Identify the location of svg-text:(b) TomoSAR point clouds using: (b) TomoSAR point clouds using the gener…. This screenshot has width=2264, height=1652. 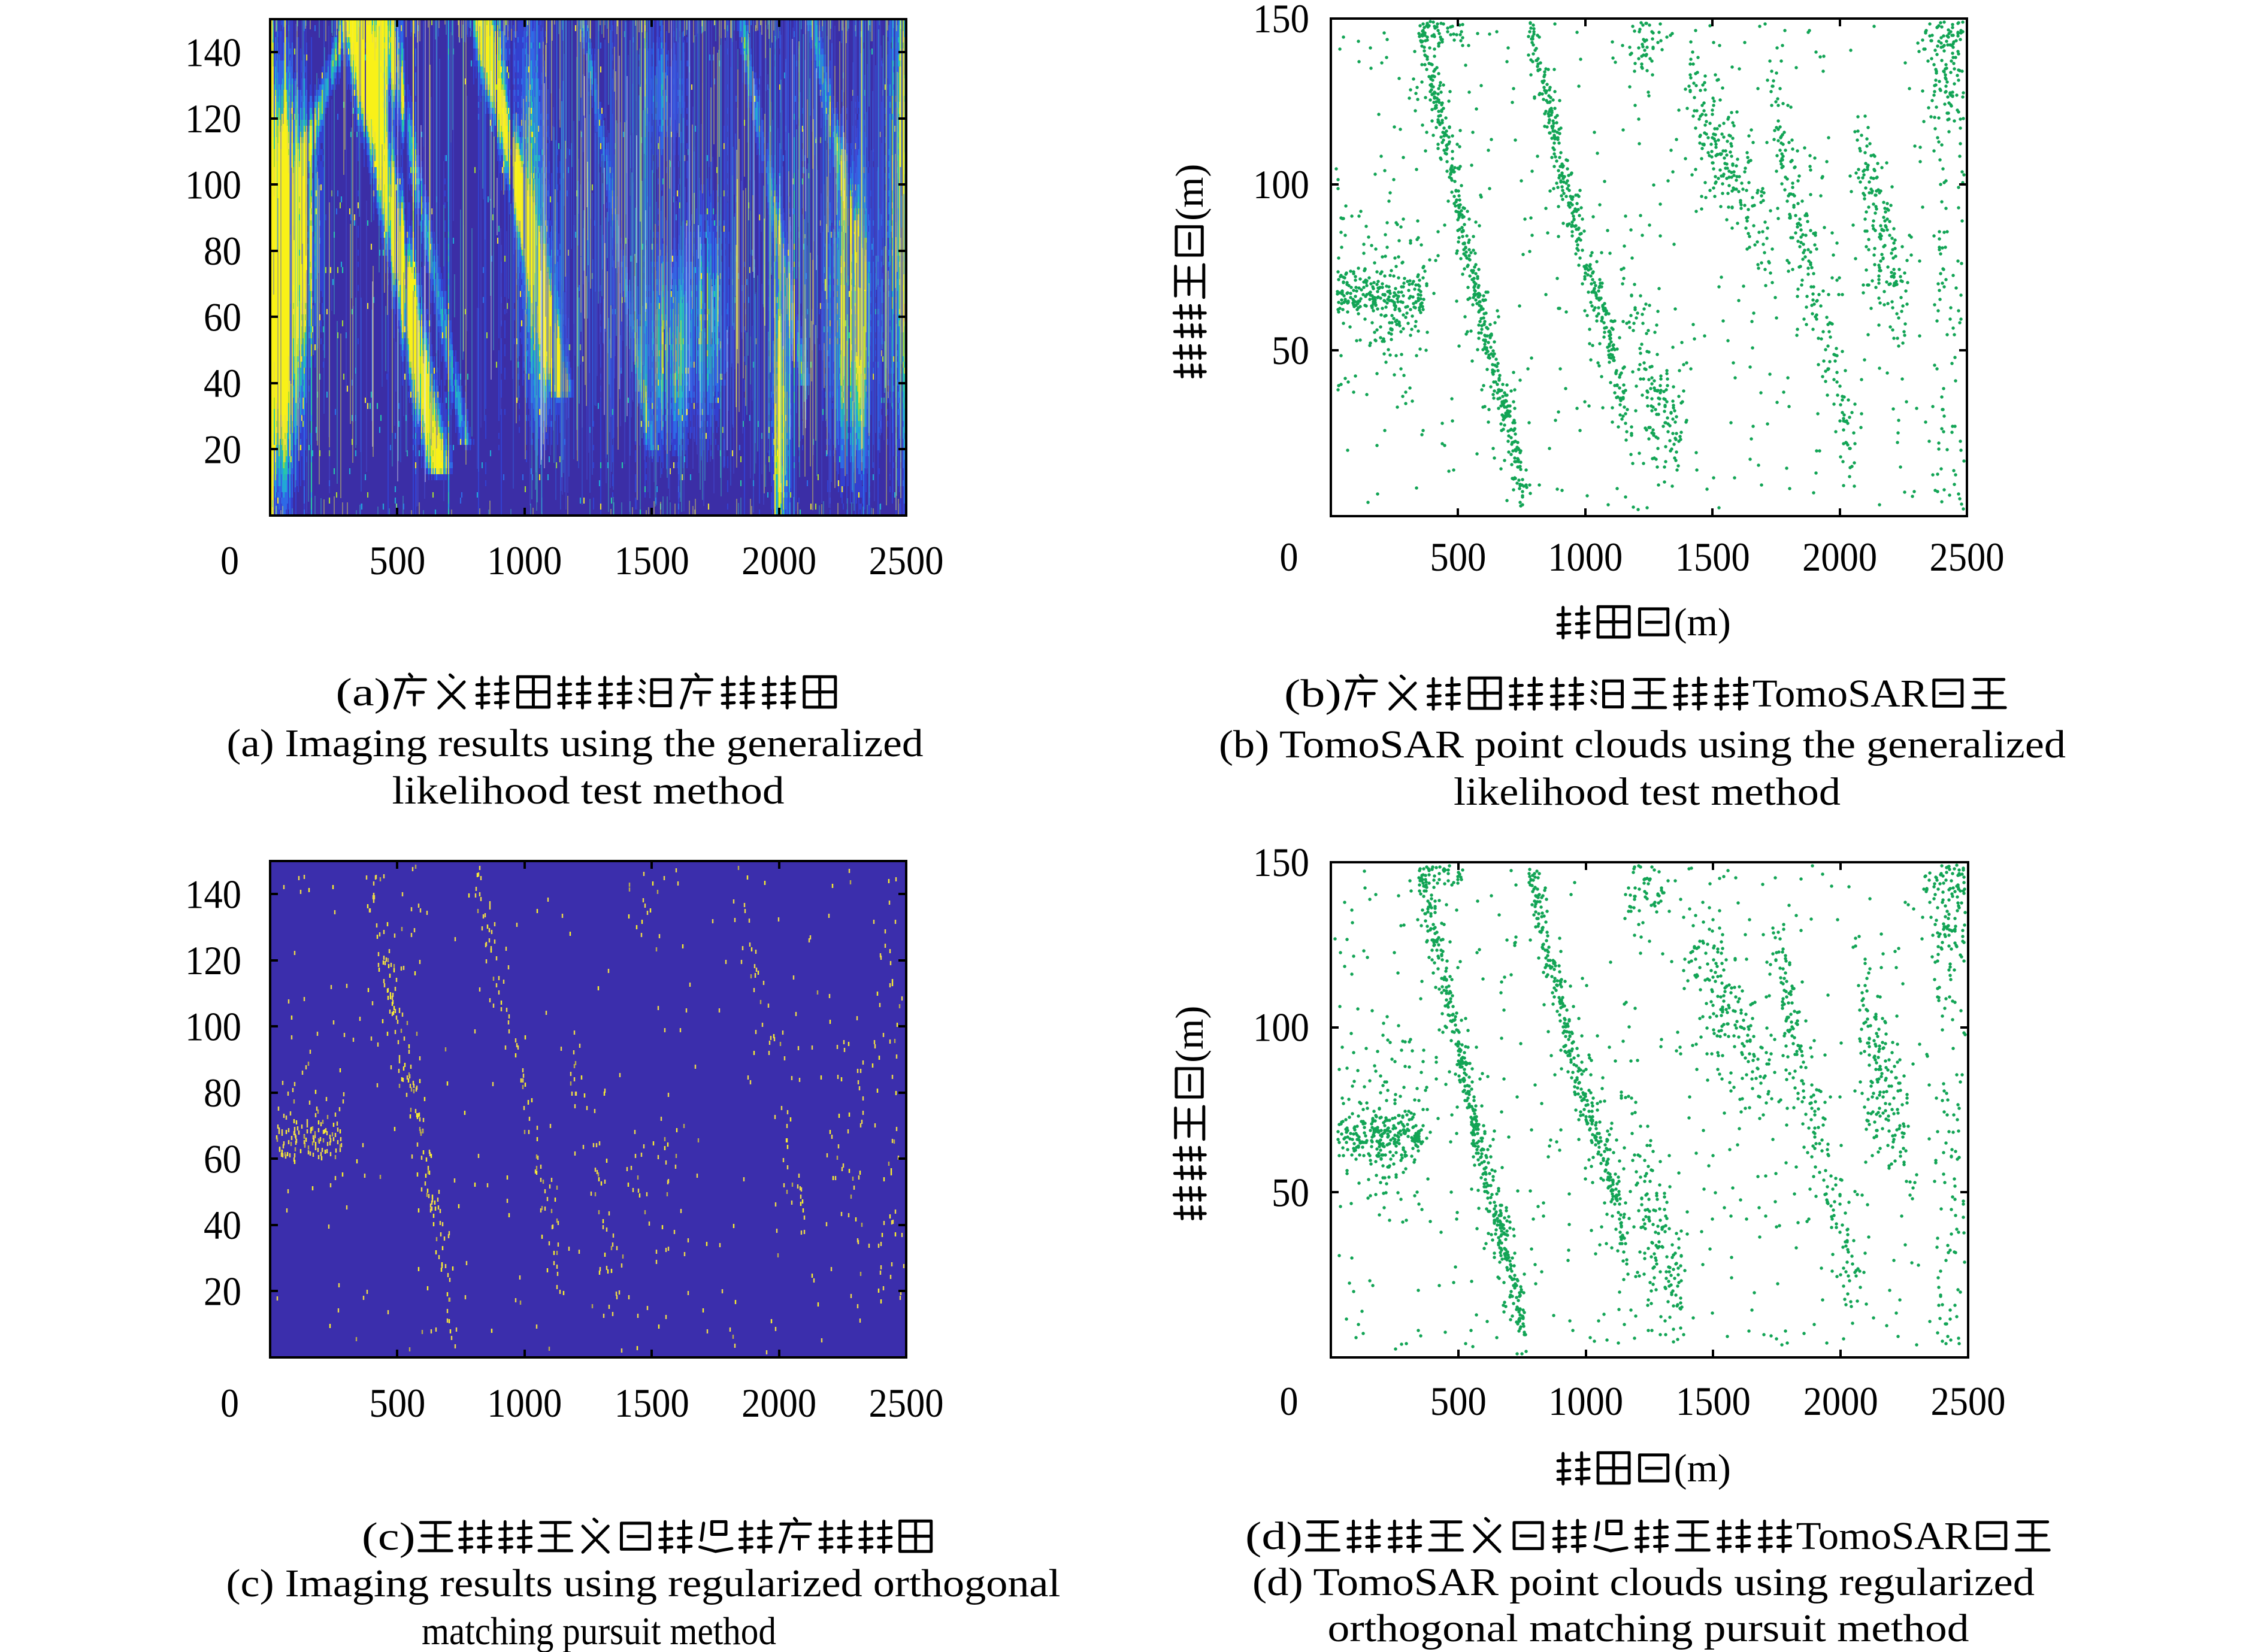
(1642, 744).